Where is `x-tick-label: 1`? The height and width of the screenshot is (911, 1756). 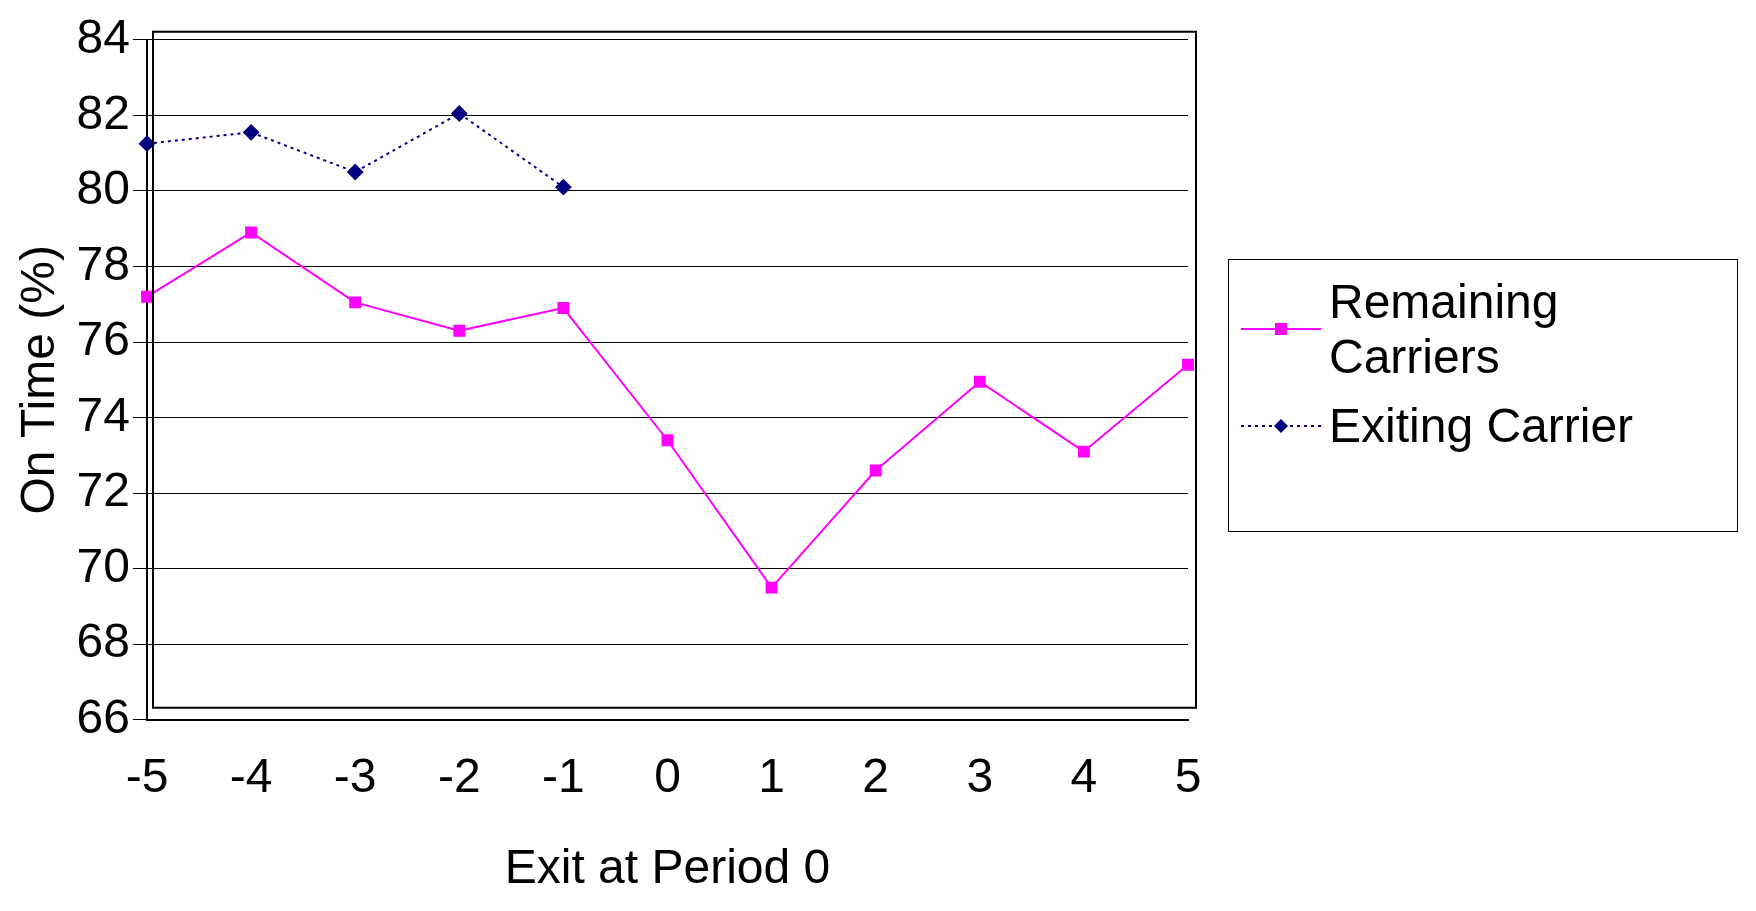
x-tick-label: 1 is located at coordinates (771, 775).